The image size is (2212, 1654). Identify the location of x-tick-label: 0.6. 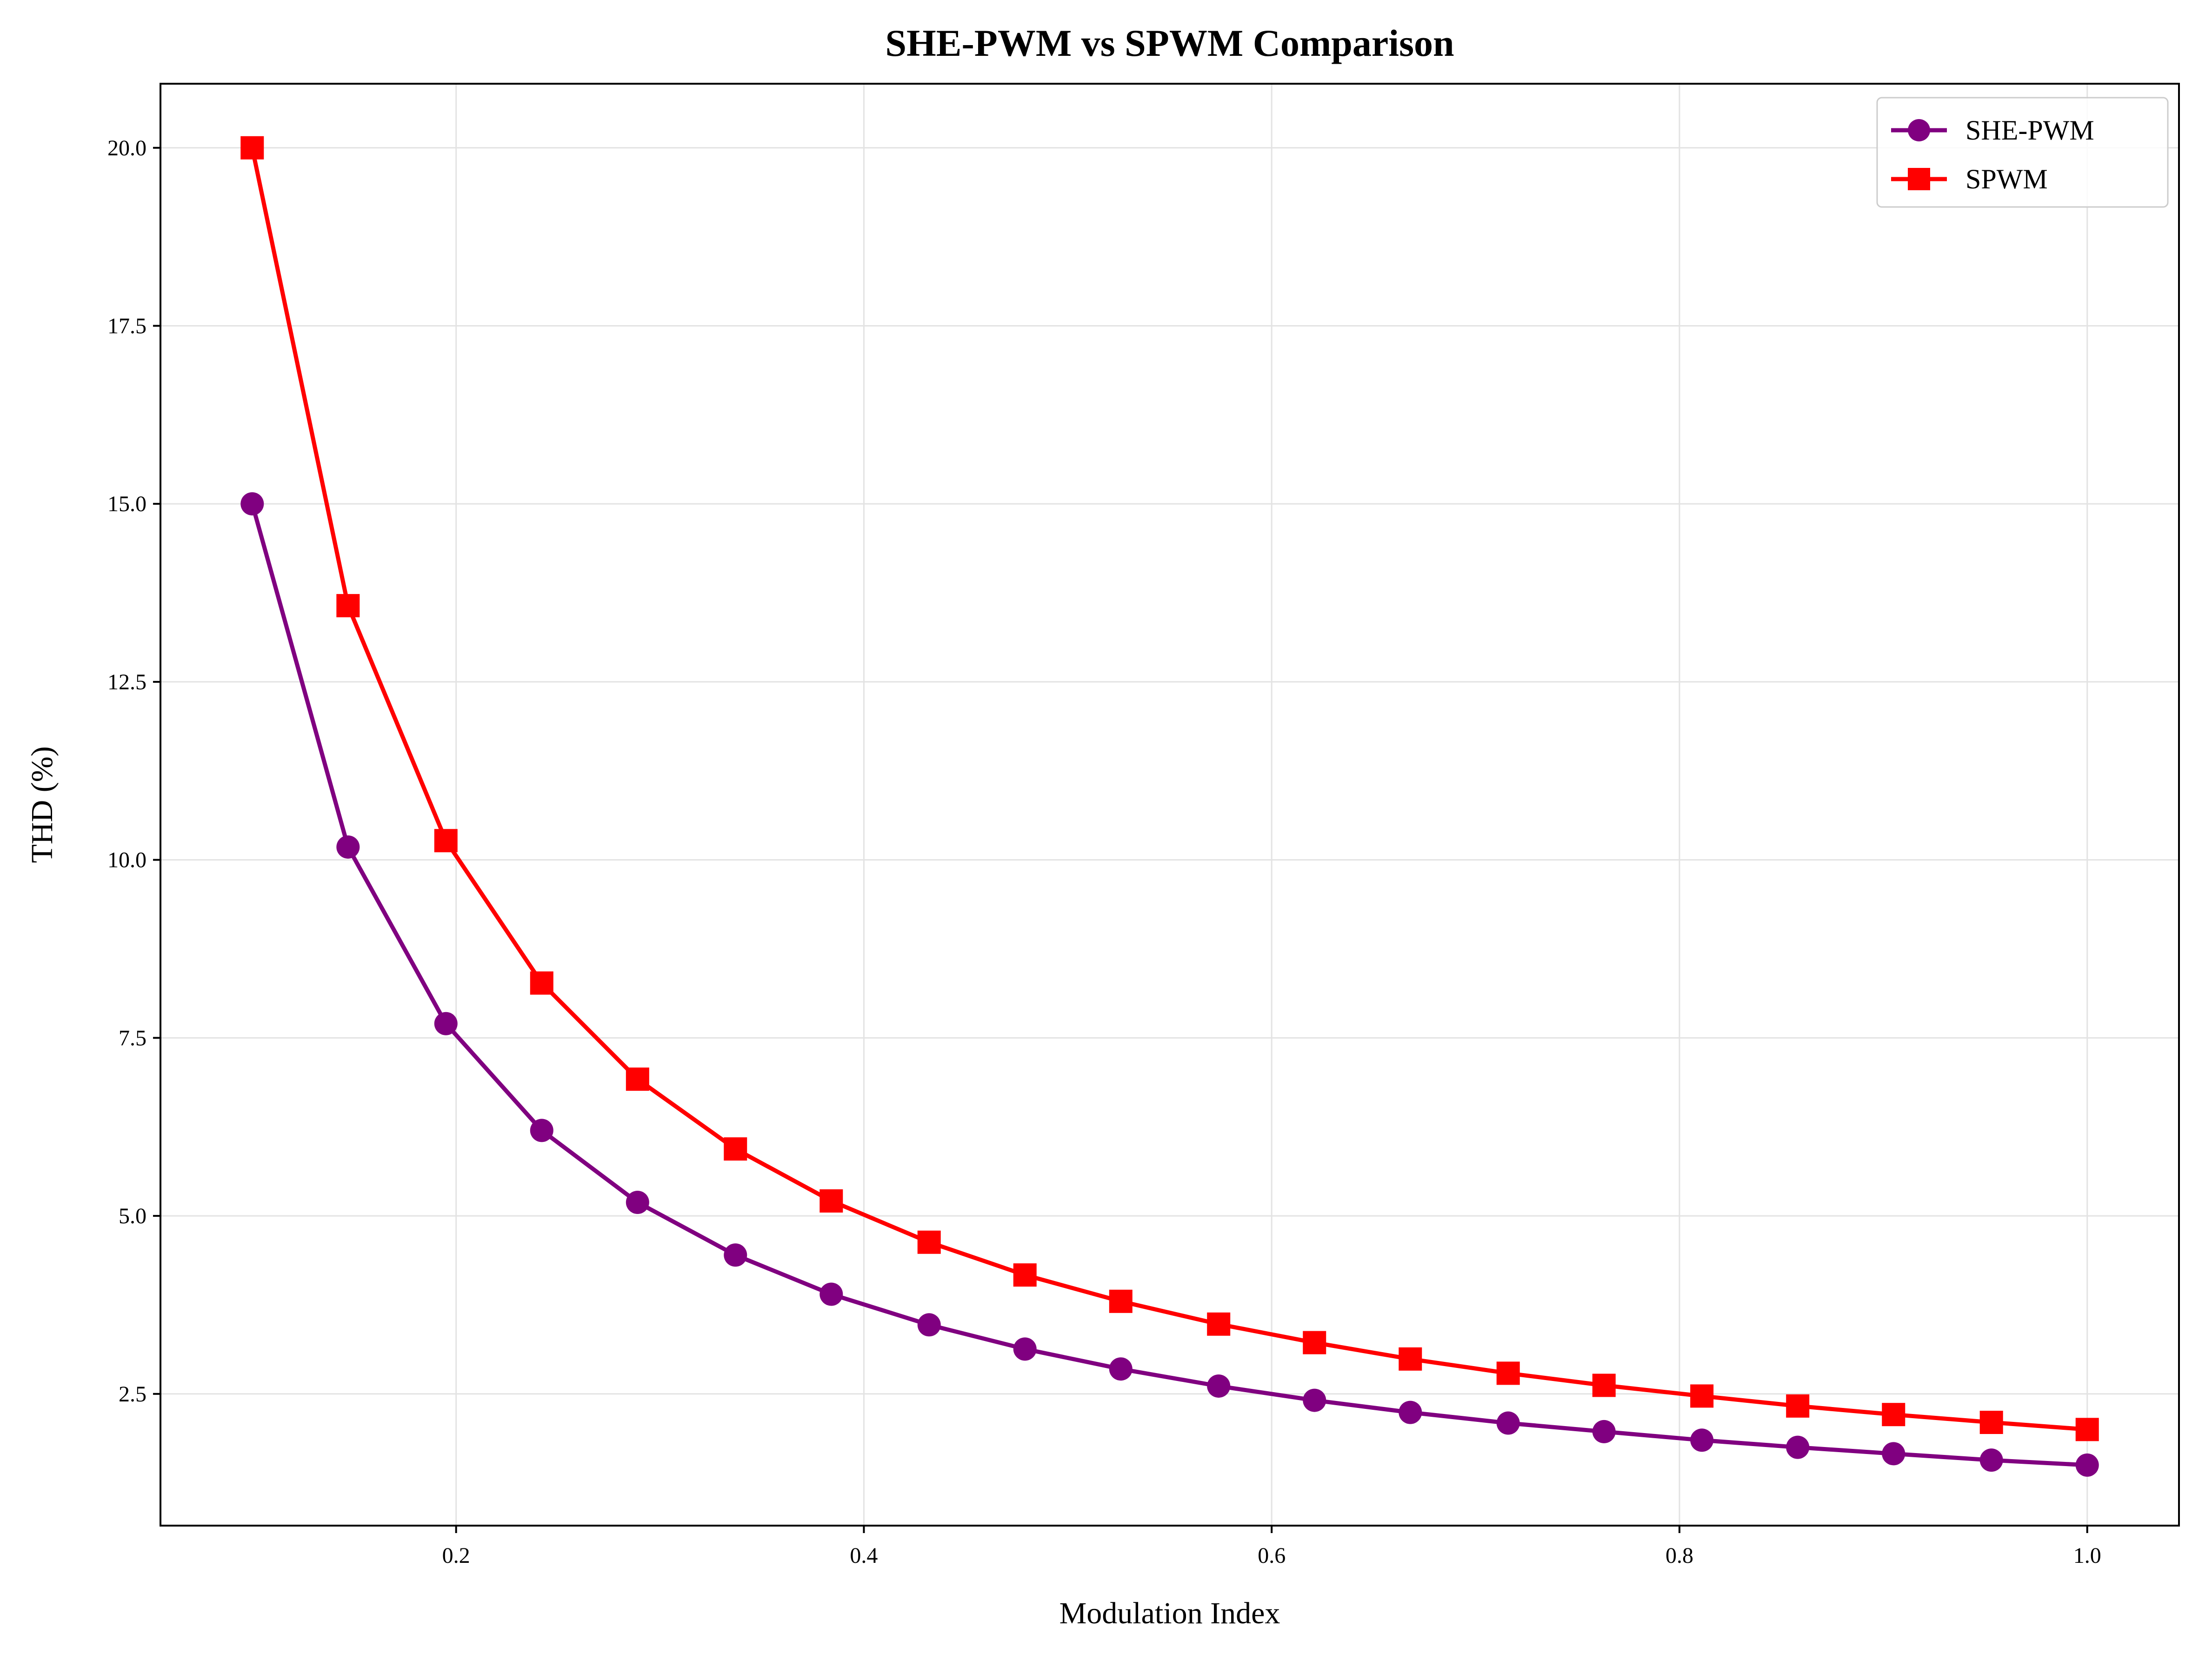
(1272, 1555).